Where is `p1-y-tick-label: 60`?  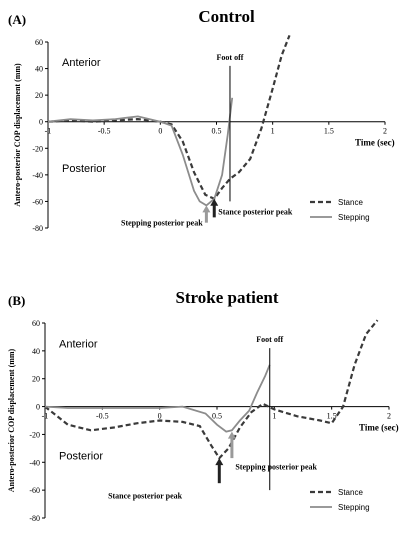 p1-y-tick-label: 60 is located at coordinates (39, 42).